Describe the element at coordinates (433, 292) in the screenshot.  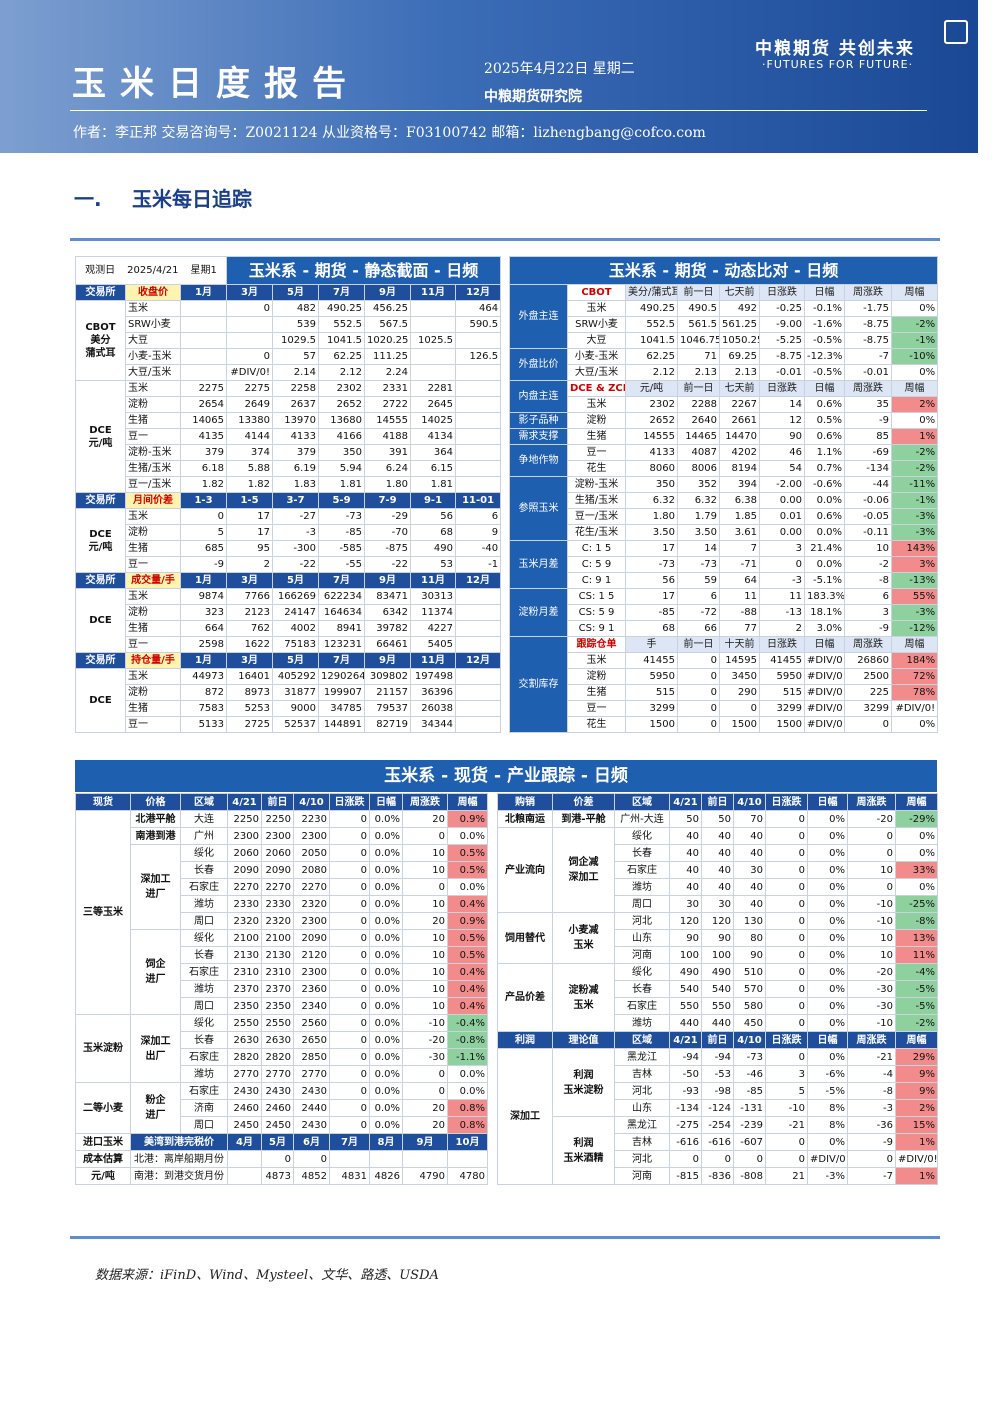
I see `cell: 11月` at that location.